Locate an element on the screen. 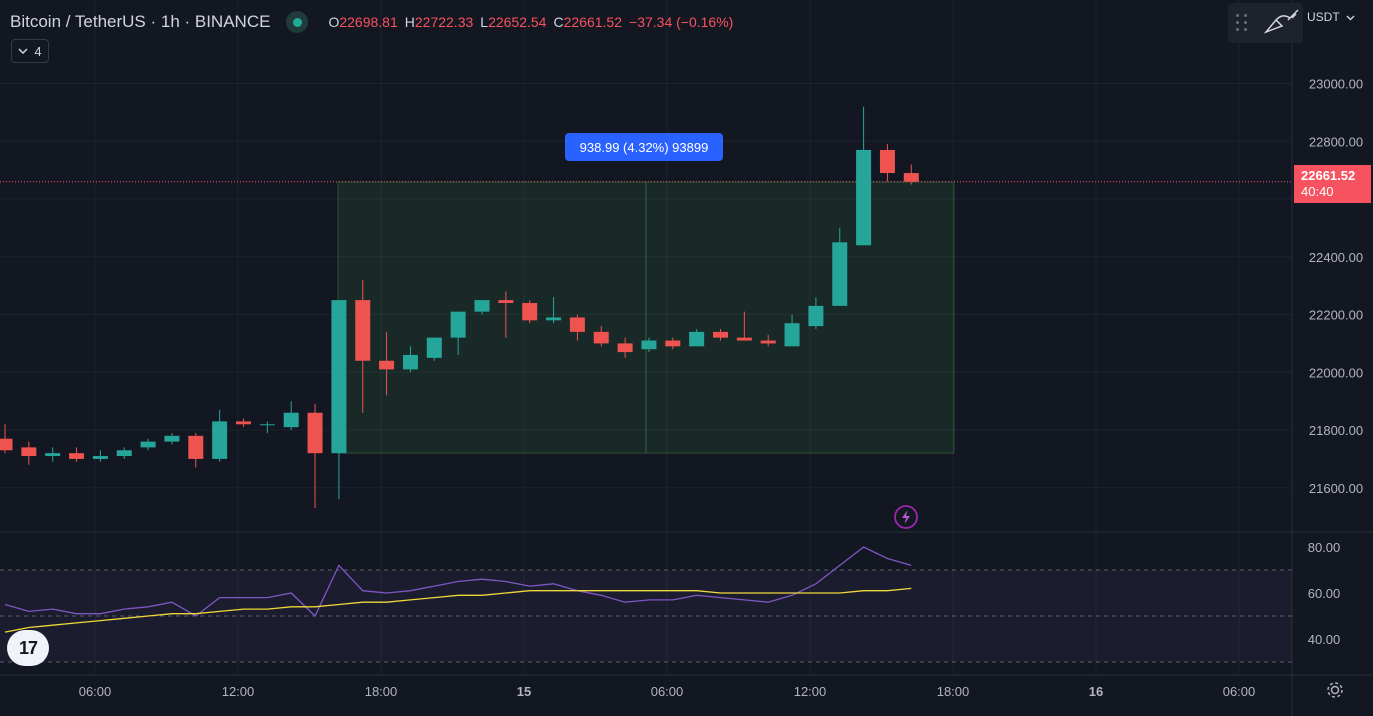 This screenshot has height=716, width=1373. currency-selector: USDT is located at coordinates (1331, 17).